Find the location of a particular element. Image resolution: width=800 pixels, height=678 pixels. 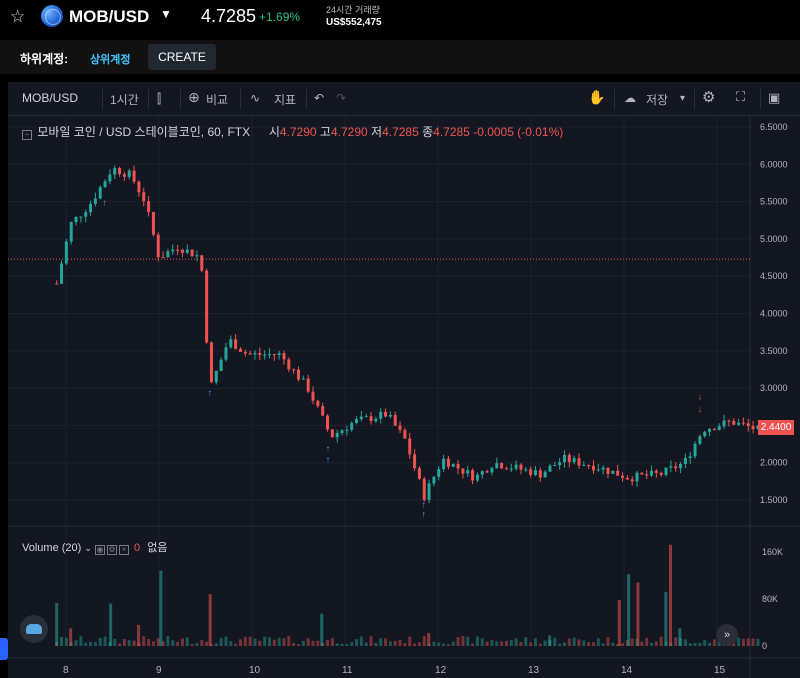

side-panel-toggle is located at coordinates (4, 649).